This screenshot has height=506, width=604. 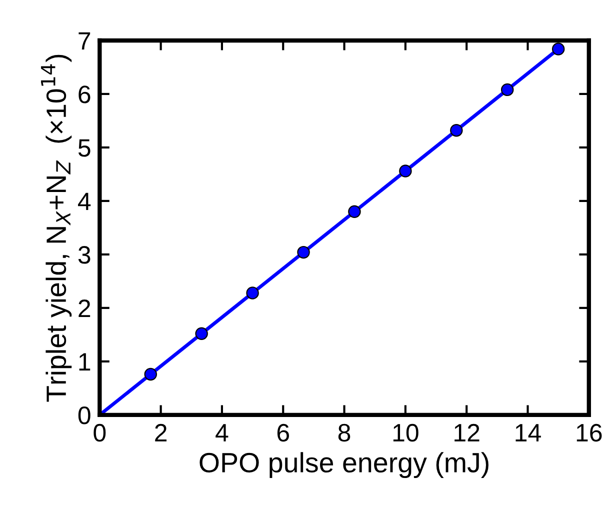 I want to click on y-tick-label: 5, so click(x=84, y=148).